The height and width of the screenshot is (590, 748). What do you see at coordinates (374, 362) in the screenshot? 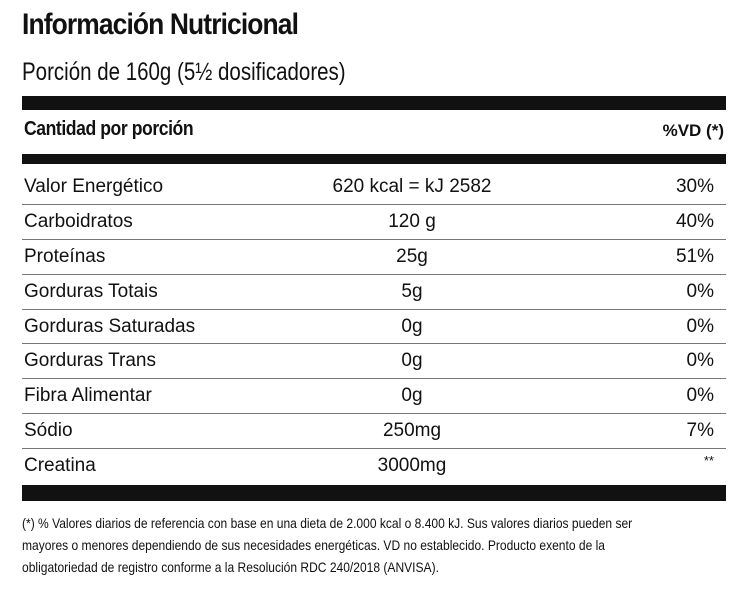
I see `nutrient-row: Gorduras Trans 0g 0%` at bounding box center [374, 362].